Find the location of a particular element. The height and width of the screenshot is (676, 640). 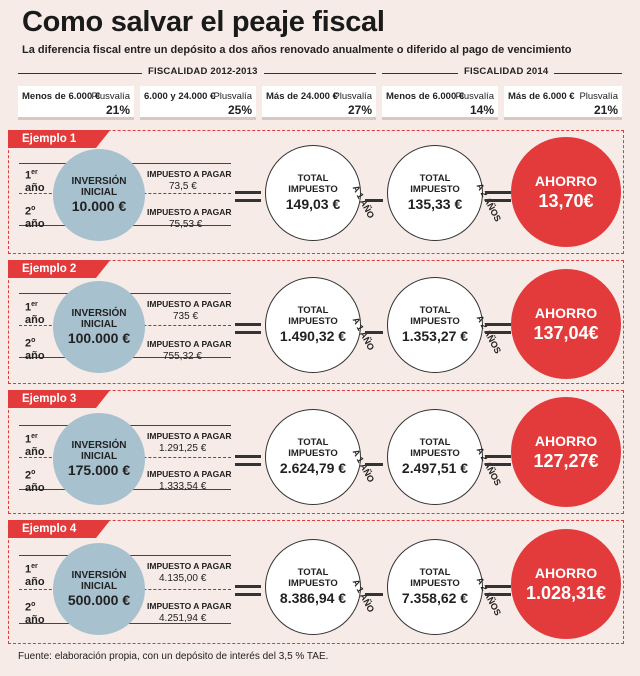

example-tab: Ejemplo 4 is located at coordinates (59, 529).